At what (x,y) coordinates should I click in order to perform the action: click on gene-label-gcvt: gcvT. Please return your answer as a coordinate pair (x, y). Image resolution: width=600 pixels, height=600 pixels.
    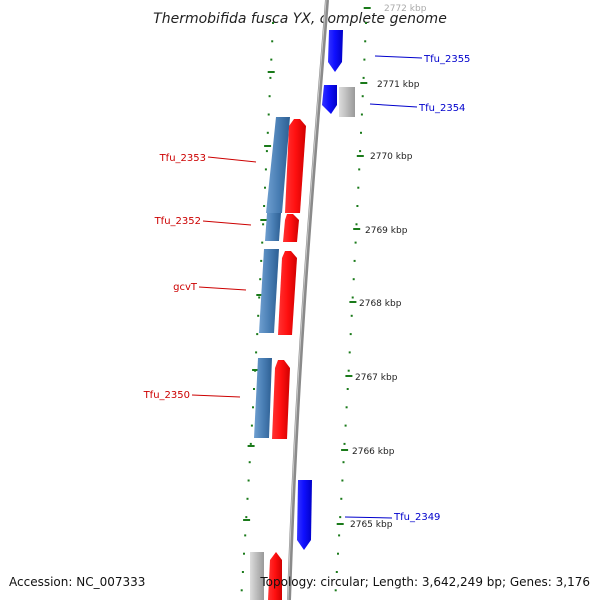
    Looking at the image, I should click on (185, 287).